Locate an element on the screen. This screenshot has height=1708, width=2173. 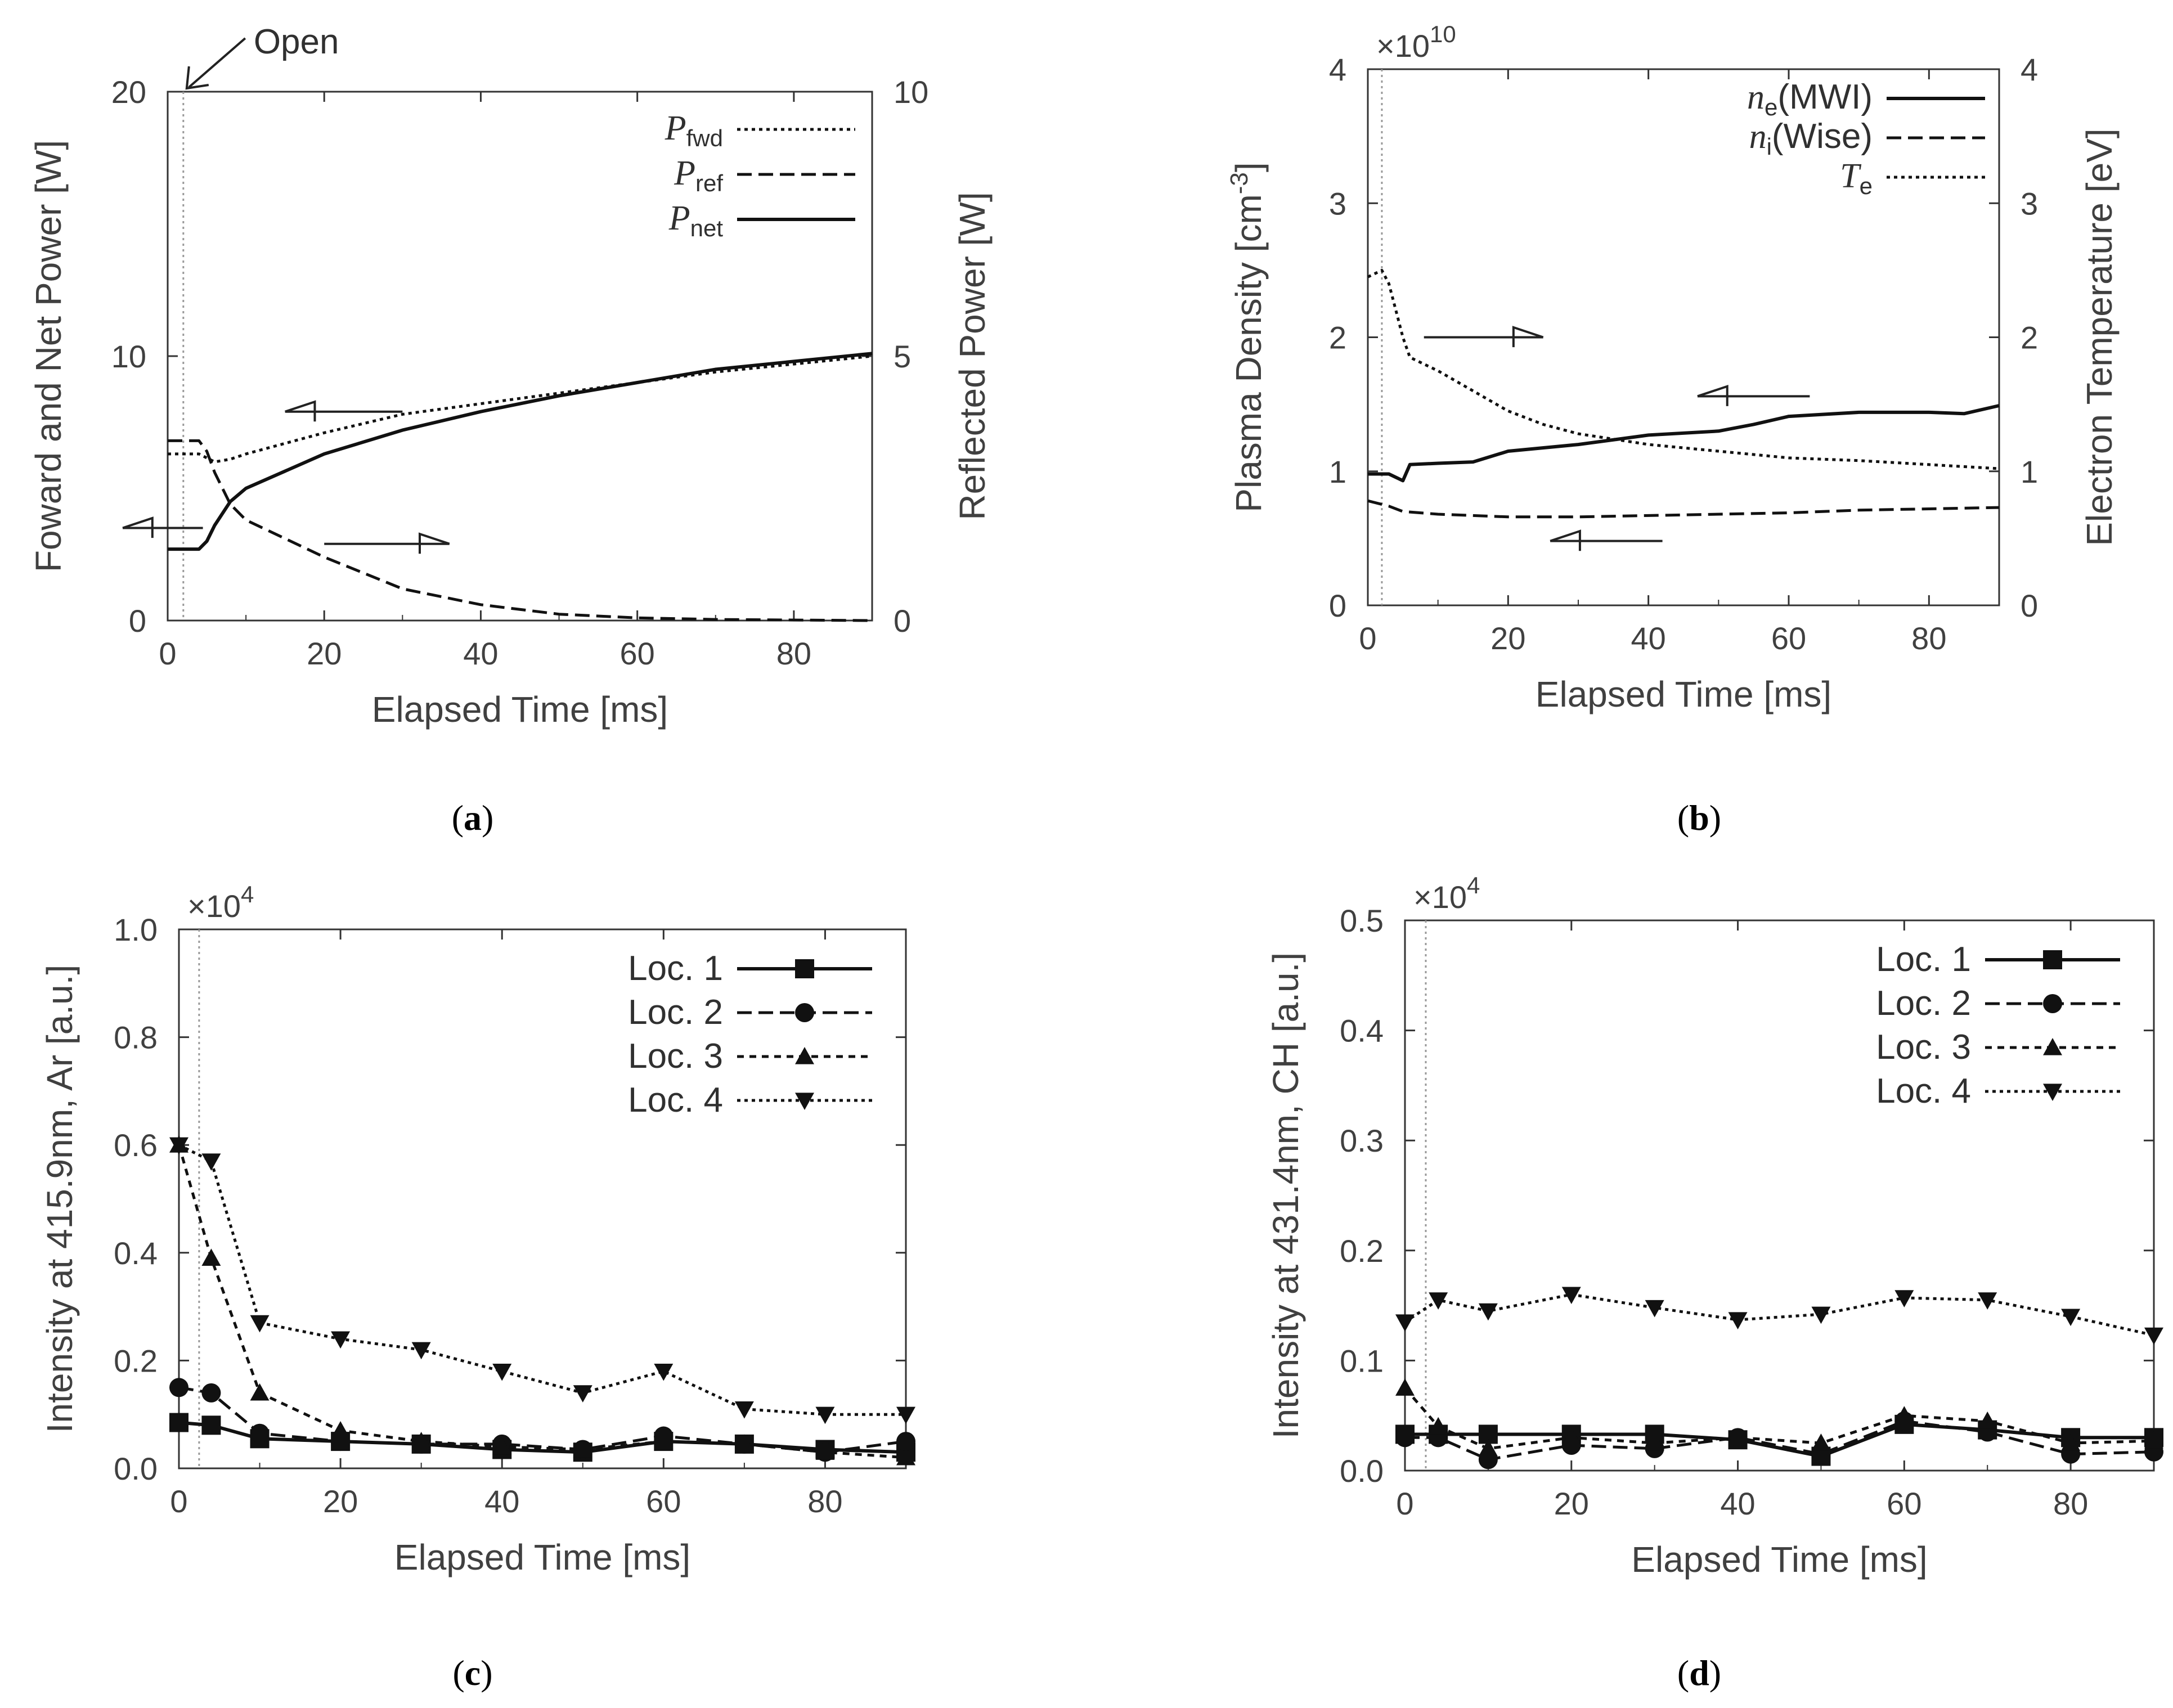
y-axis-label: Foward and Net Power [W] is located at coordinates (48, 356).